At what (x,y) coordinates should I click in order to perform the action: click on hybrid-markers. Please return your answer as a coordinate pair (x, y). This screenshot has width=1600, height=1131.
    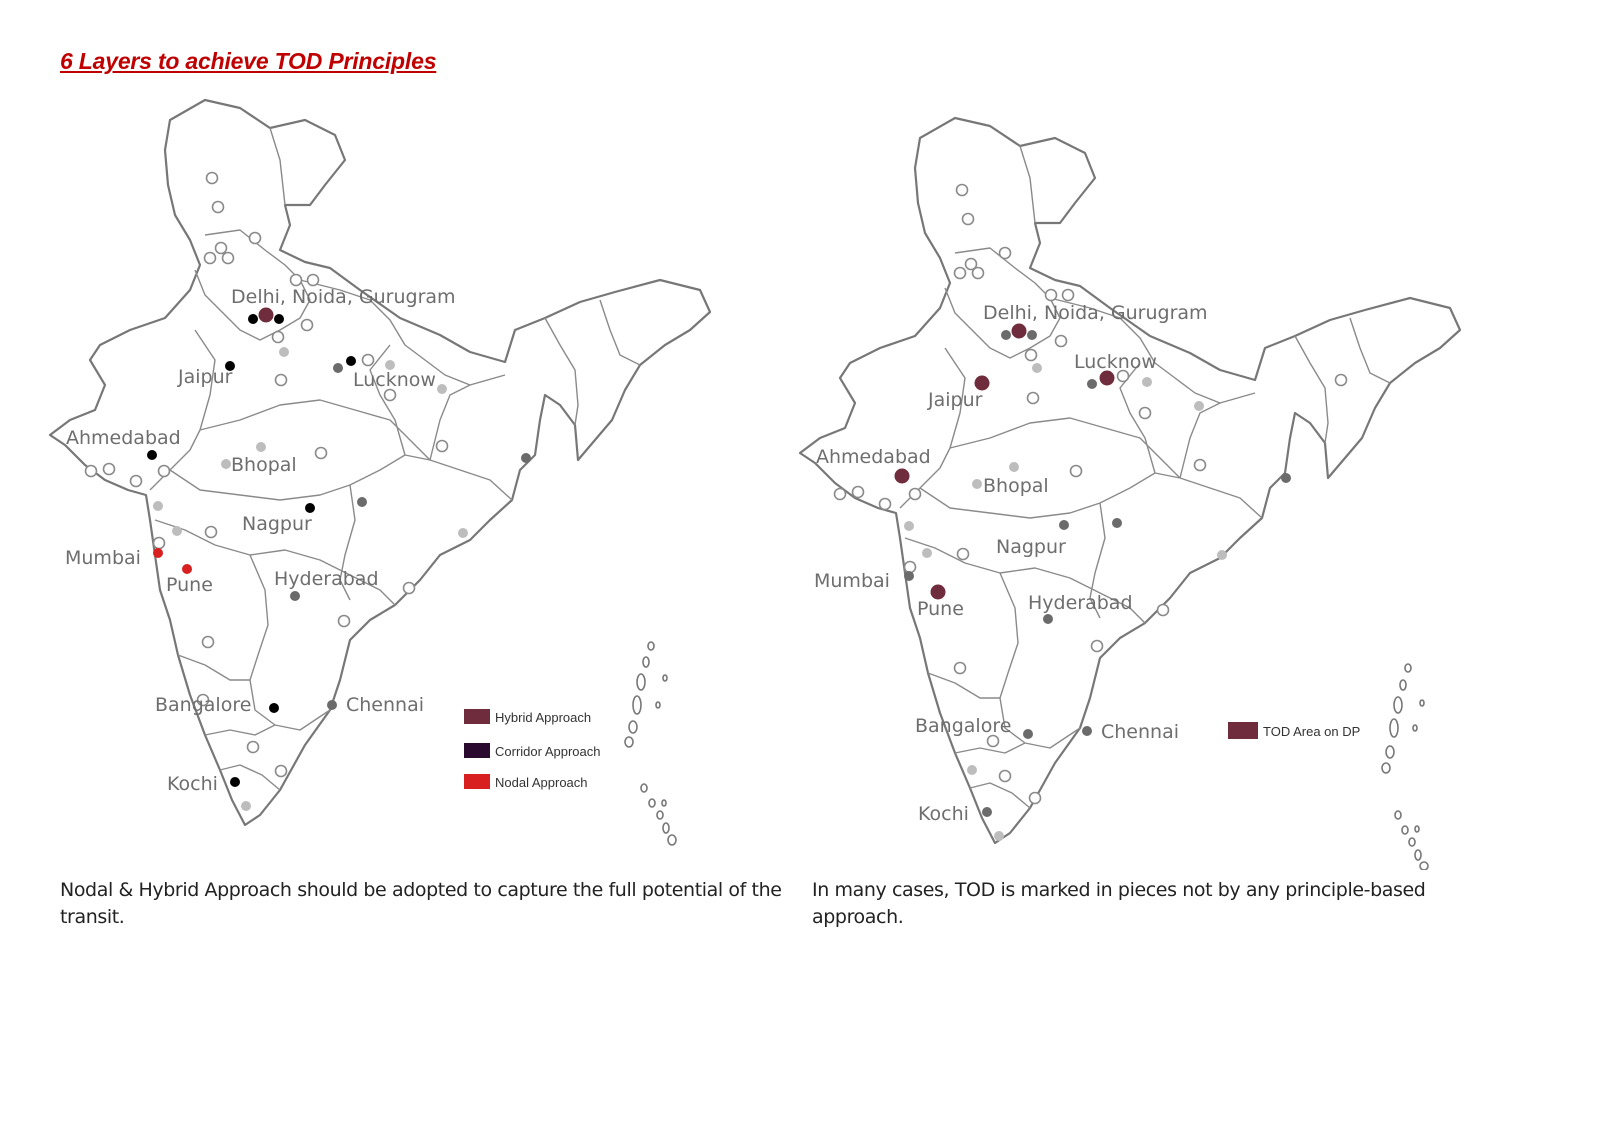
    Looking at the image, I should click on (266, 315).